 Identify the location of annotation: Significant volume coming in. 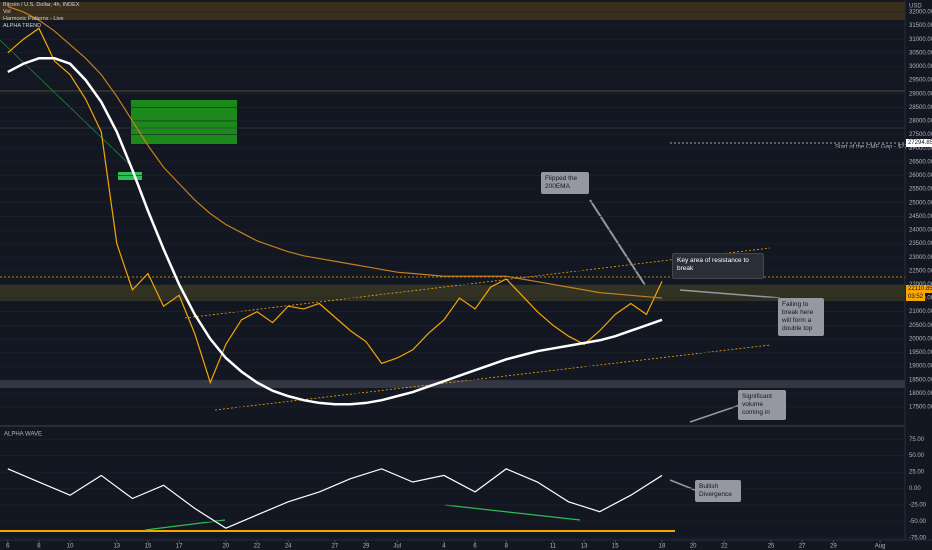
(762, 405).